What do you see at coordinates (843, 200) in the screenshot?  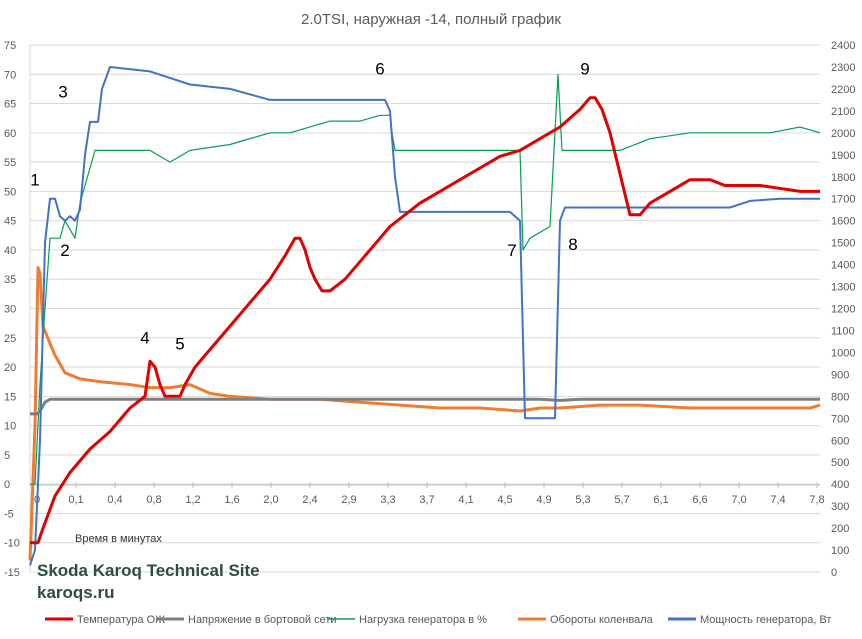 I see `y-right-tick-label: 1700` at bounding box center [843, 200].